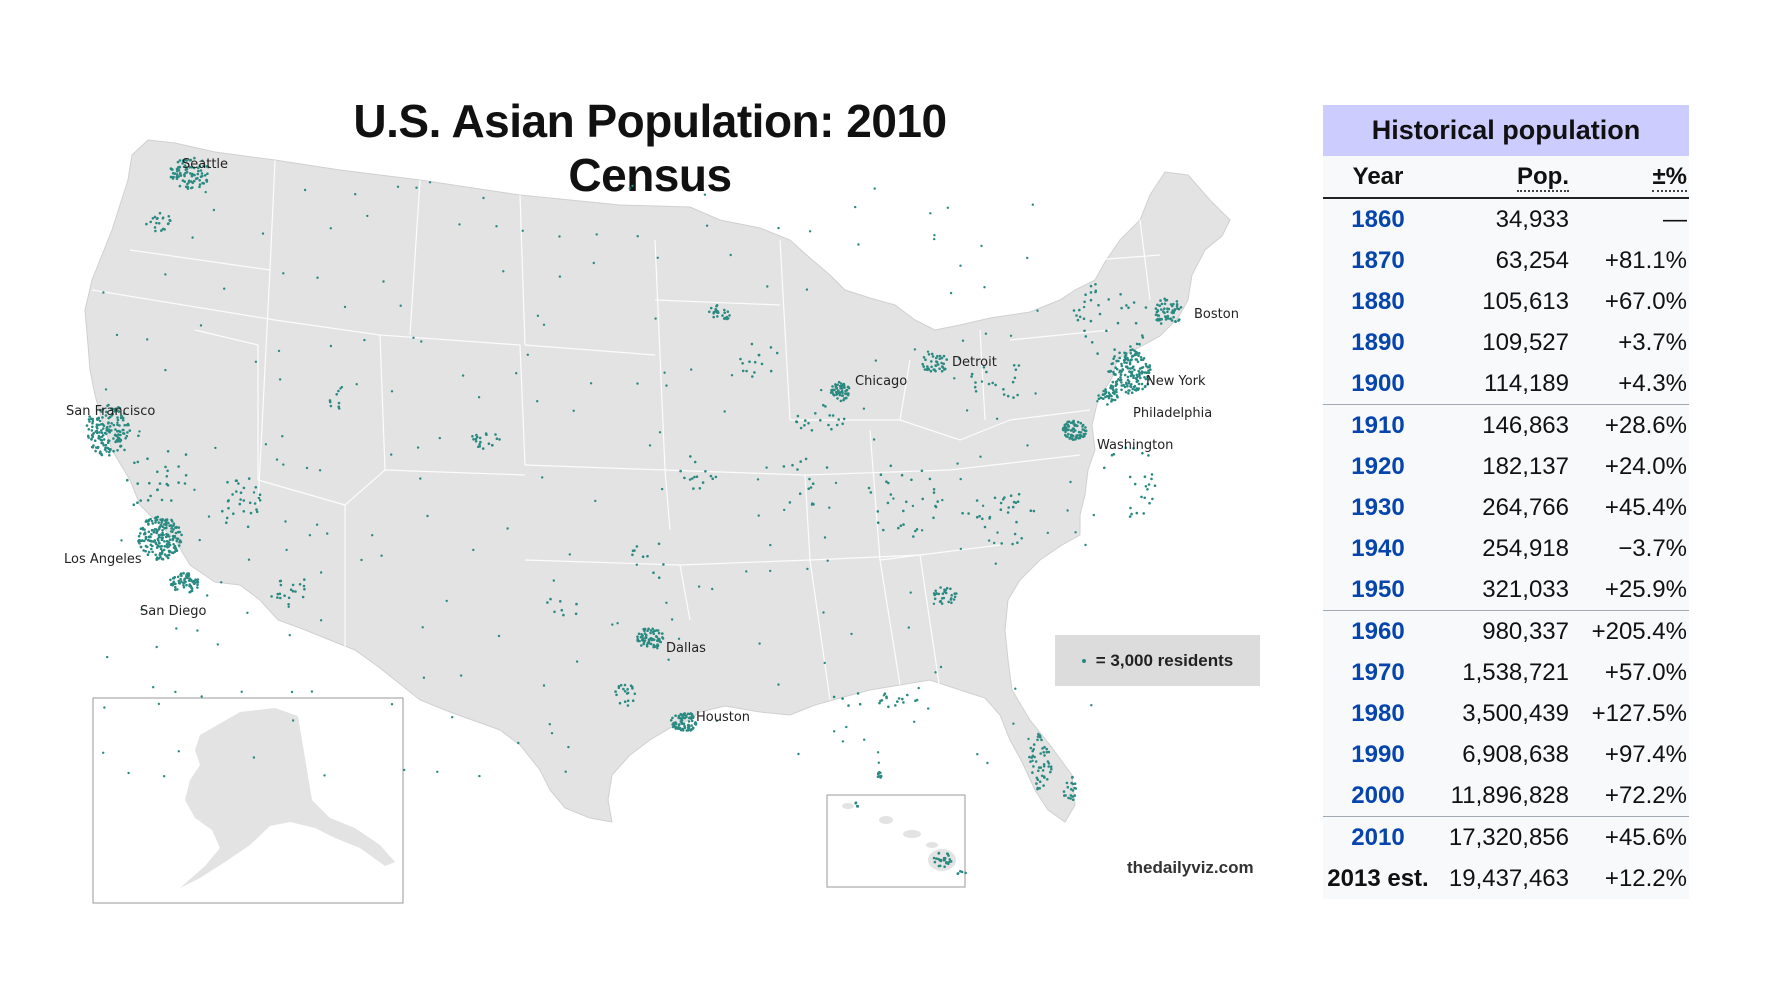  Describe the element at coordinates (1525, 507) in the screenshot. I see `population-value: 264,766` at that location.